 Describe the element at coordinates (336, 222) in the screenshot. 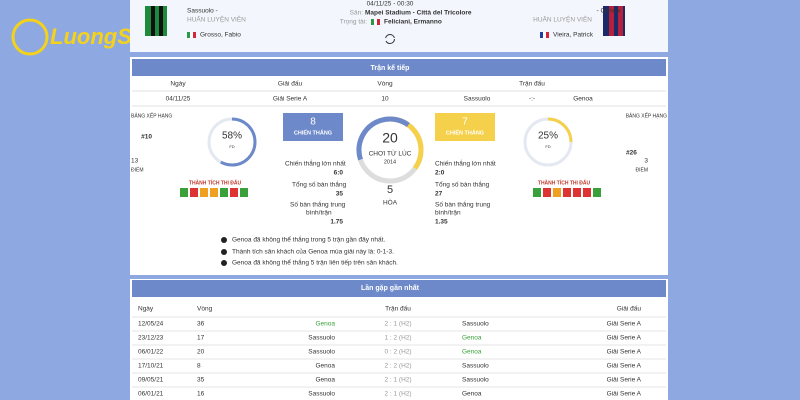

I see `home-avg: 1.75` at that location.